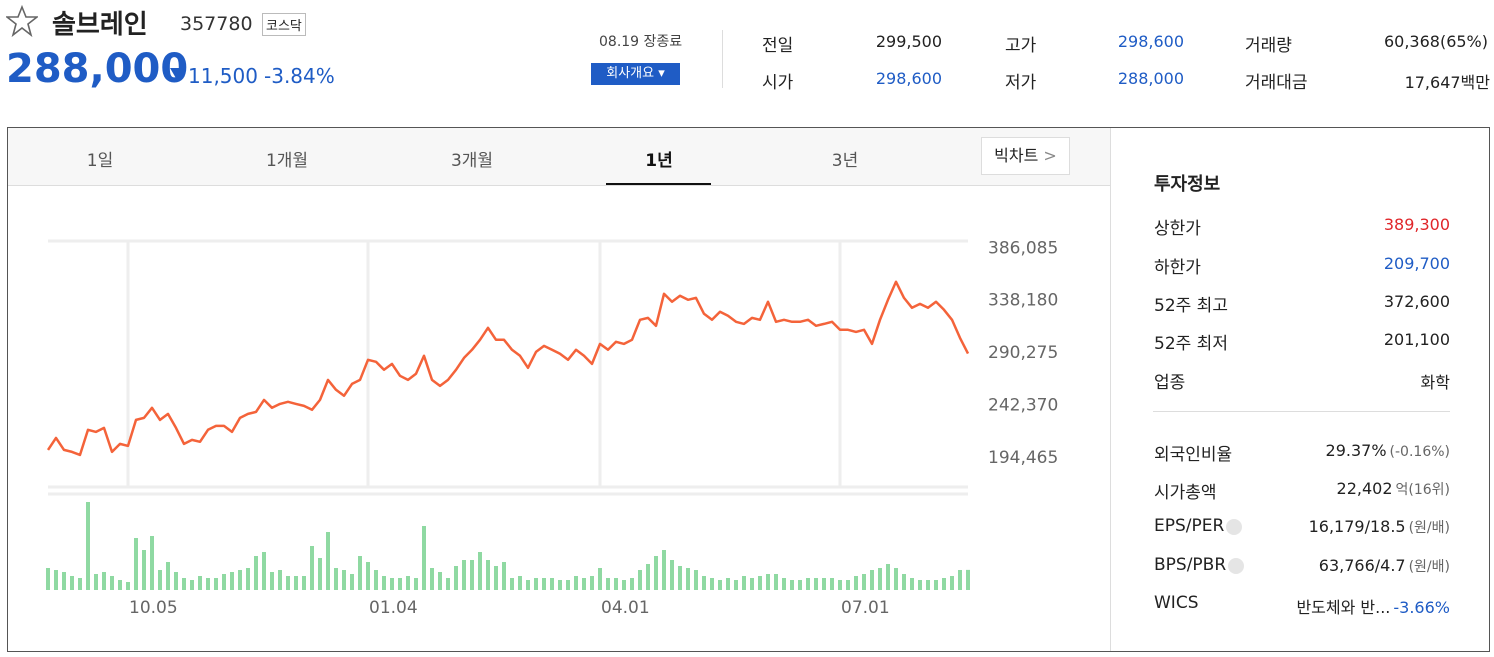 The image size is (1494, 657). Describe the element at coordinates (1016, 155) in the screenshot. I see `button-label: 빅차트` at that location.